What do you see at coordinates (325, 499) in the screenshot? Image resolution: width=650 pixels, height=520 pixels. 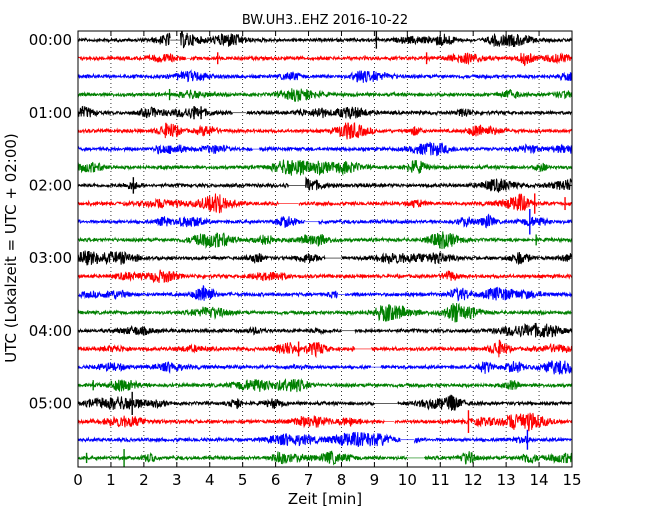 I see `x-axis-label: Zeit [min]` at bounding box center [325, 499].